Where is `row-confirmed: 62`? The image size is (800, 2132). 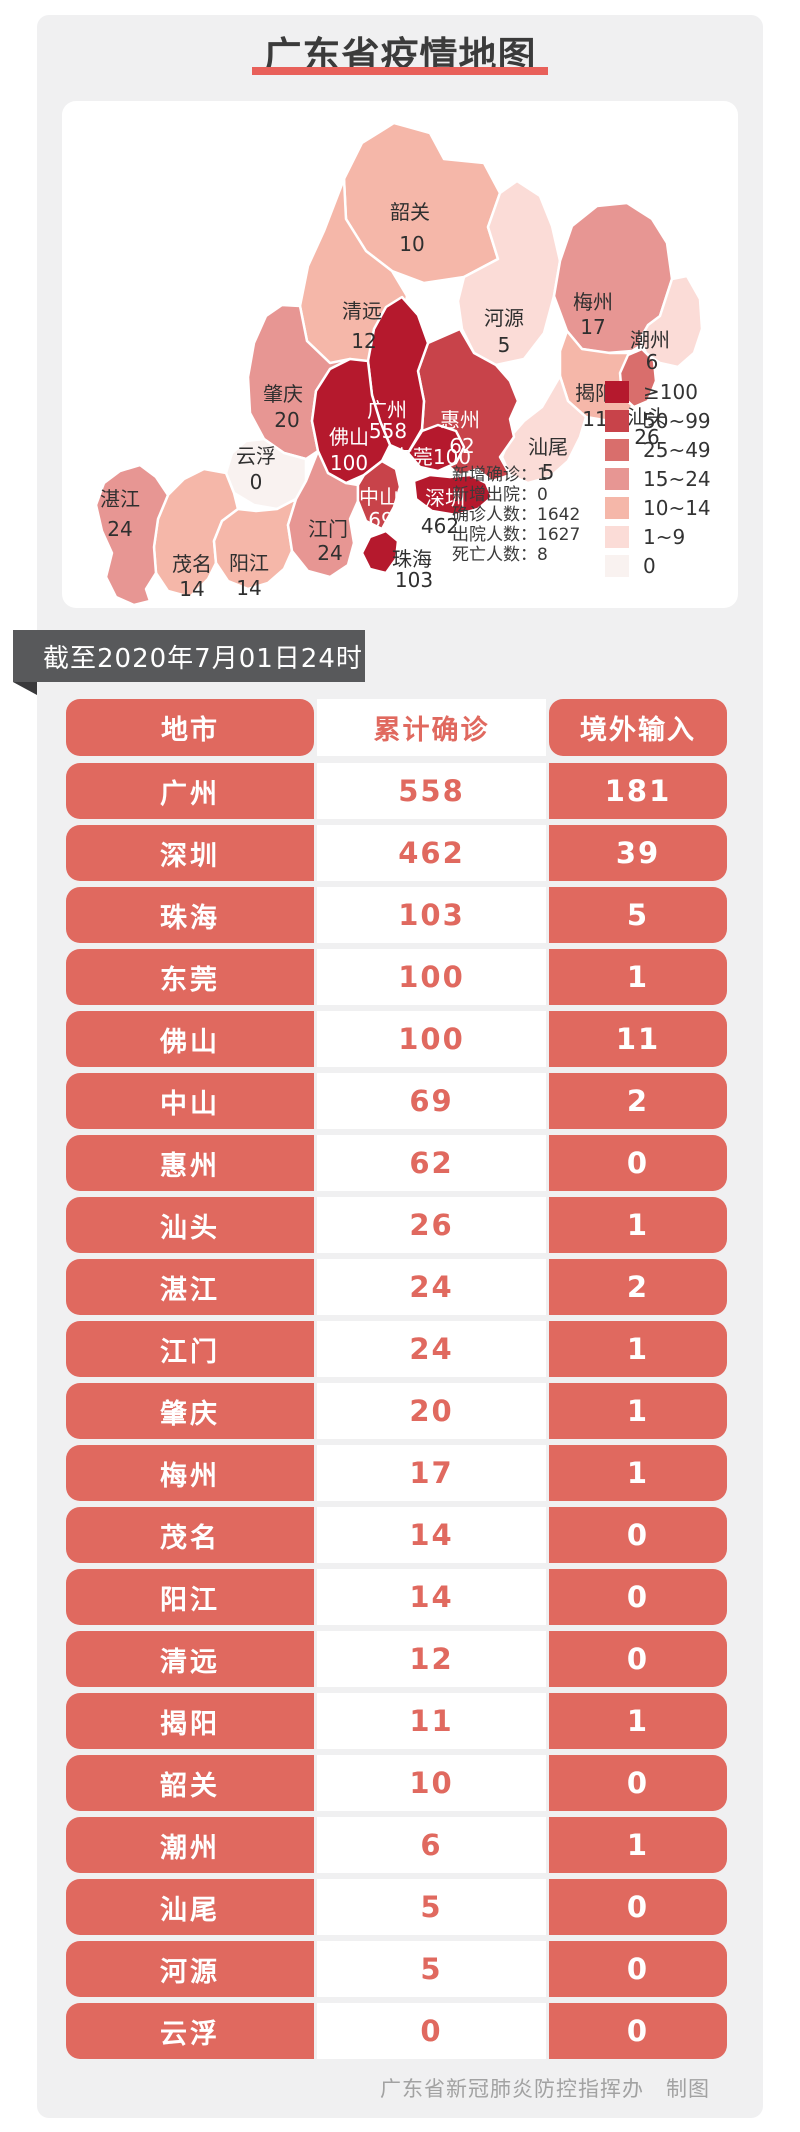 row-confirmed: 62 is located at coordinates (431, 1163).